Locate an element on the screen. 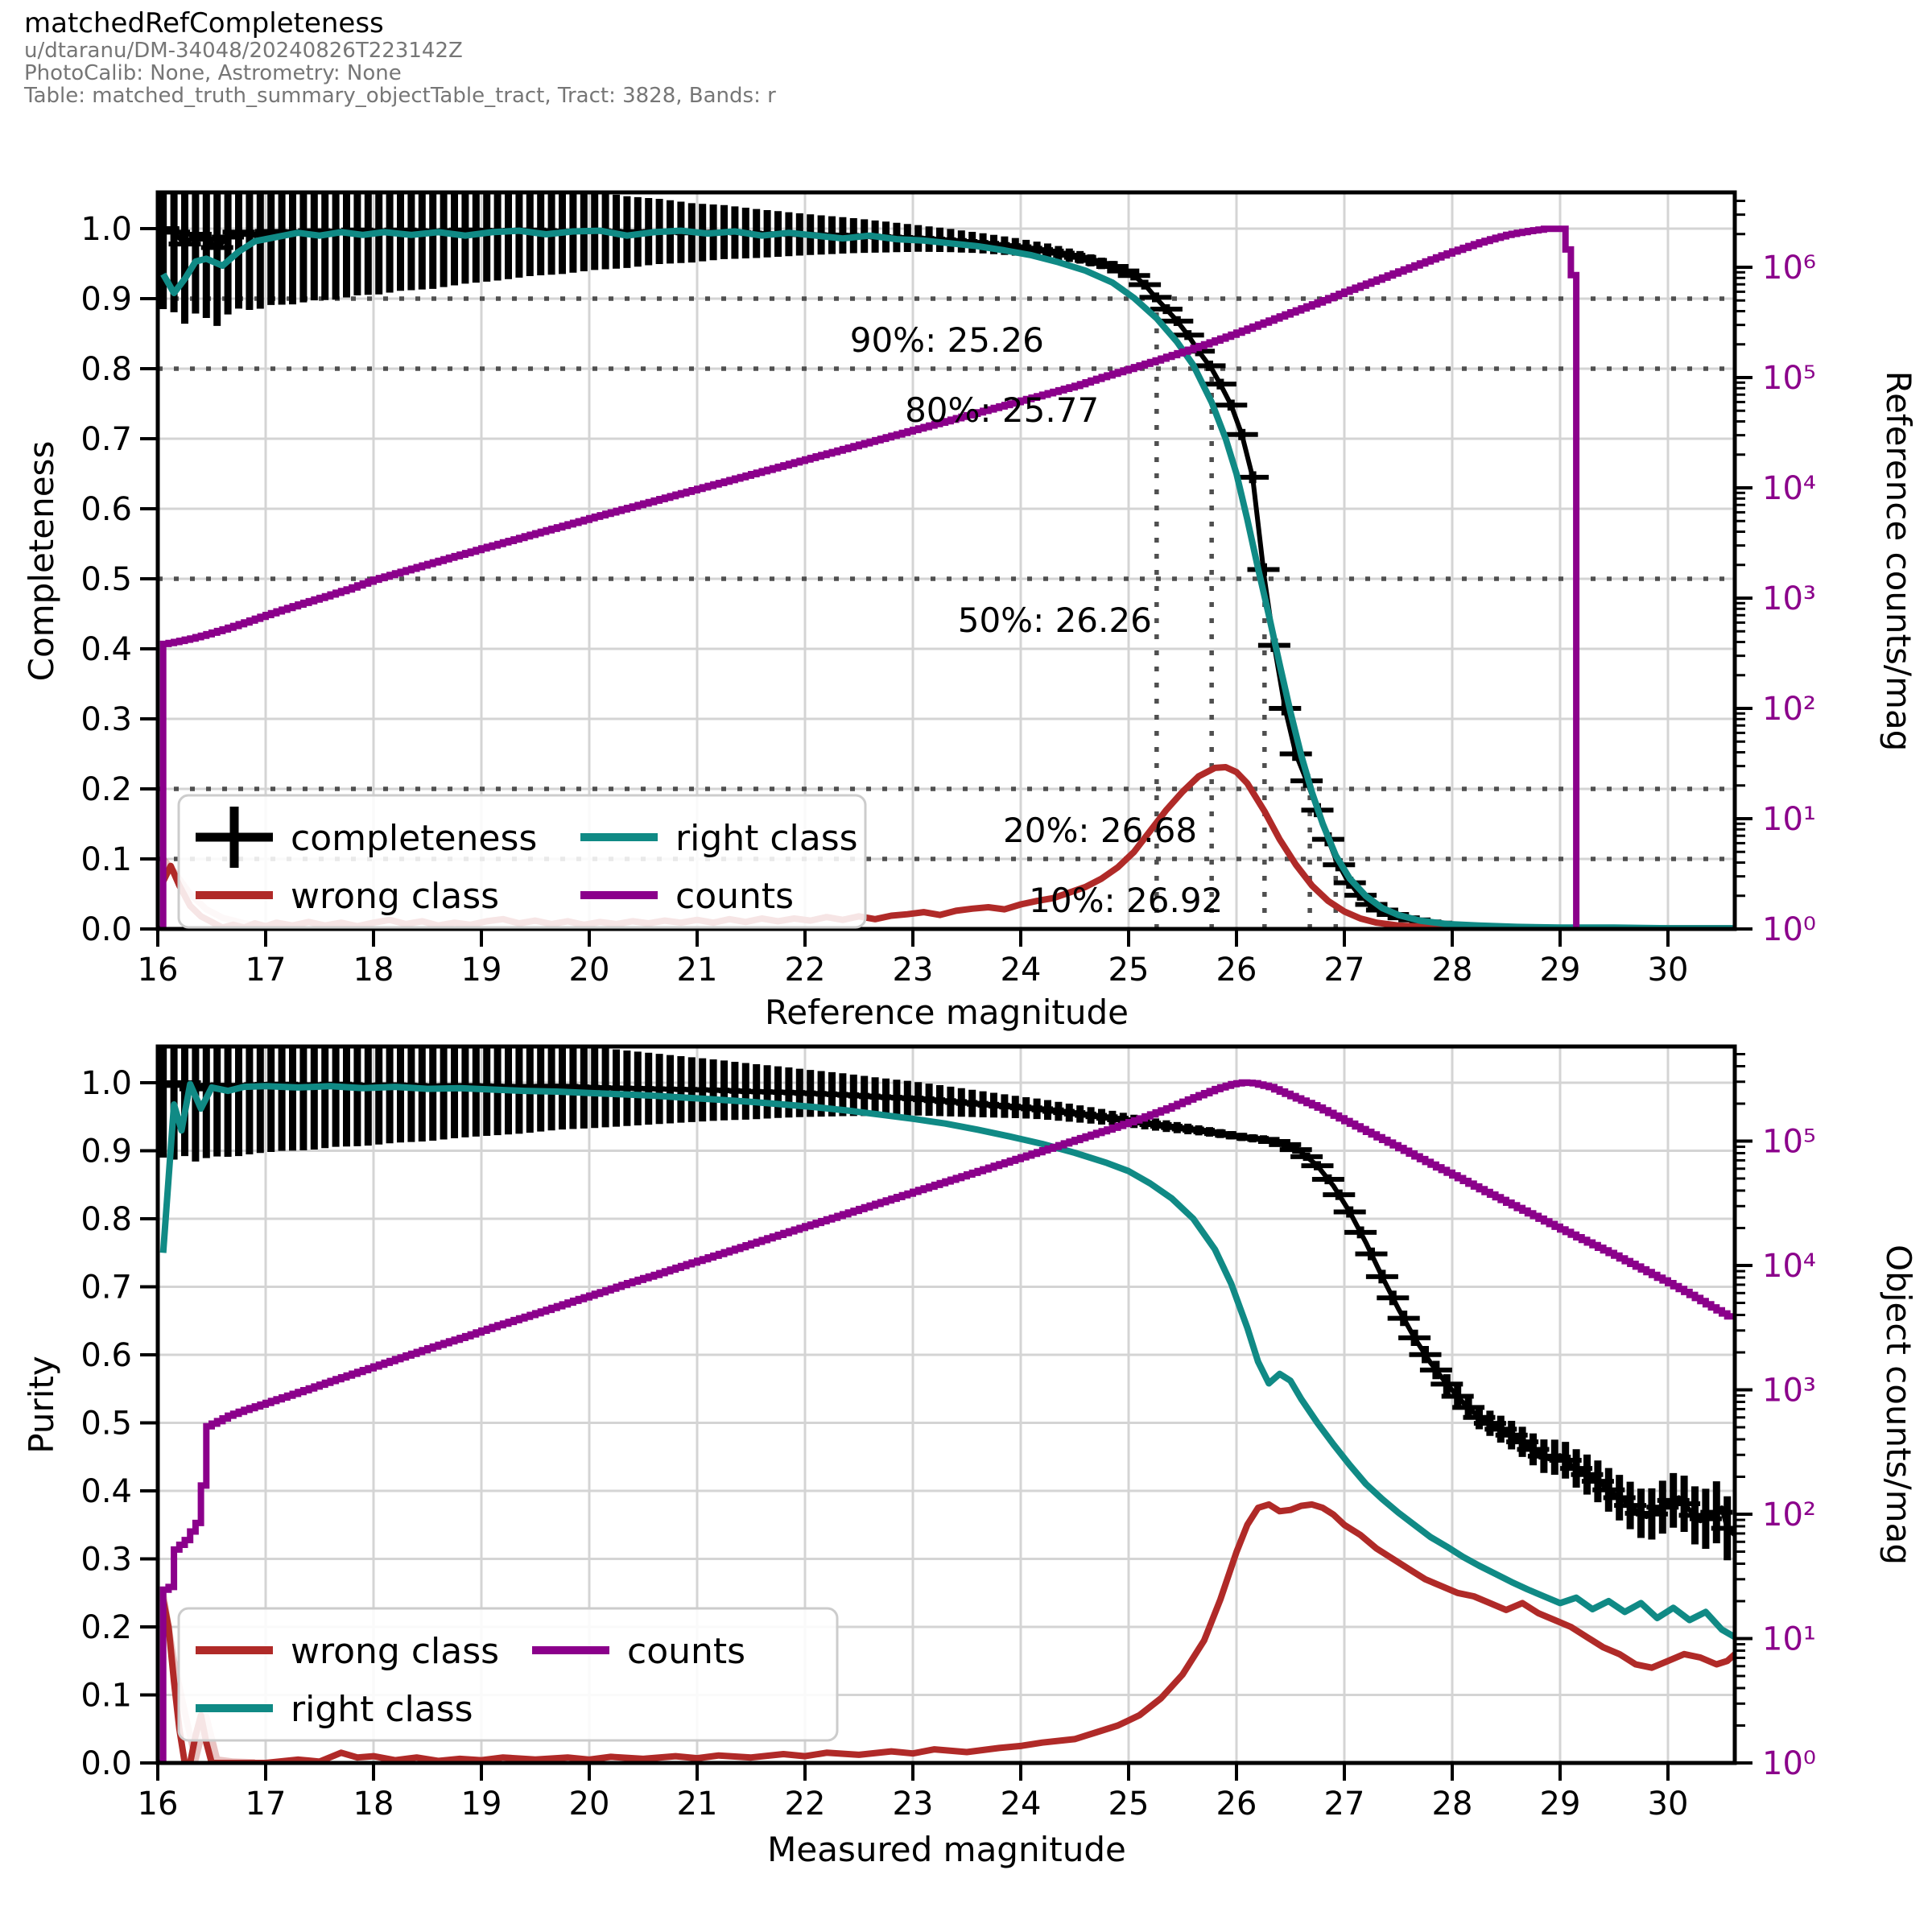 The width and height of the screenshot is (1932, 1932). legend: completeness wrong class right class counts is located at coordinates (522, 861).